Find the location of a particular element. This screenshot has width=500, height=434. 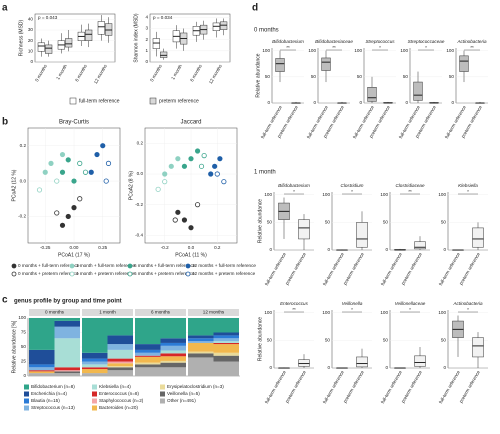

legend-label: 6 months + full-term reference is located at coordinates (165, 265).